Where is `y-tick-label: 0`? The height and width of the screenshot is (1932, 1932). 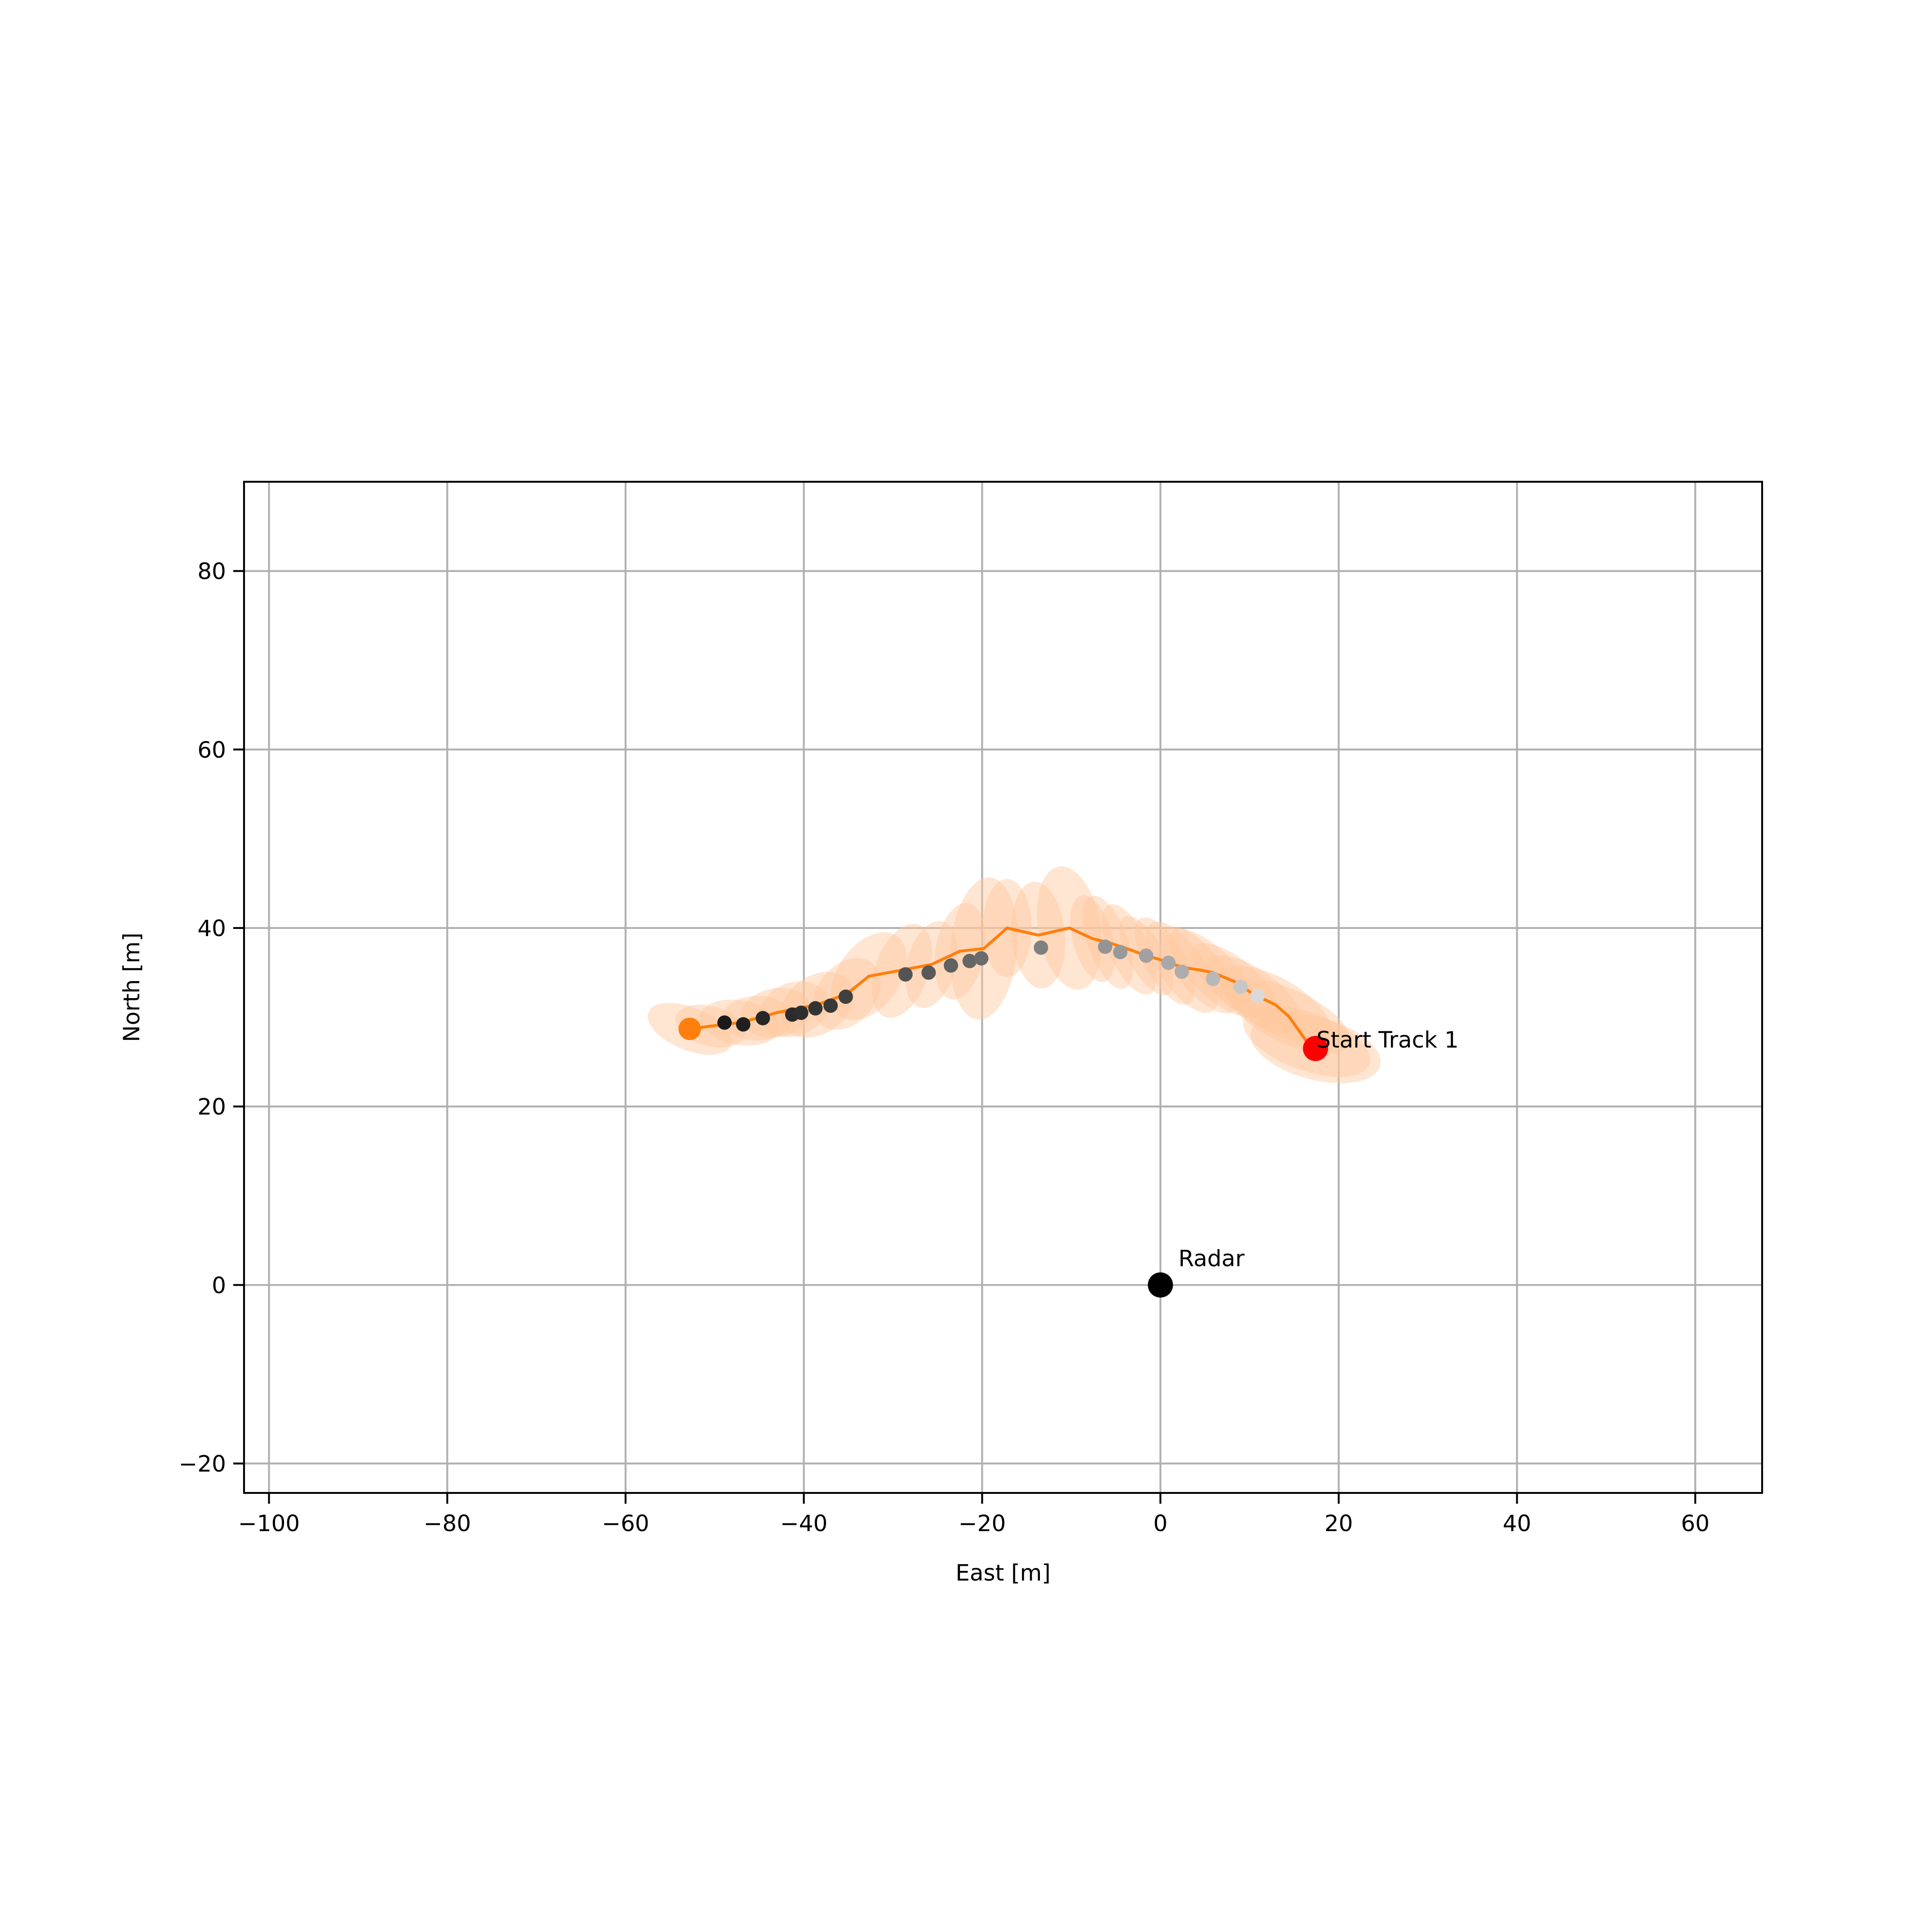 y-tick-label: 0 is located at coordinates (219, 1285).